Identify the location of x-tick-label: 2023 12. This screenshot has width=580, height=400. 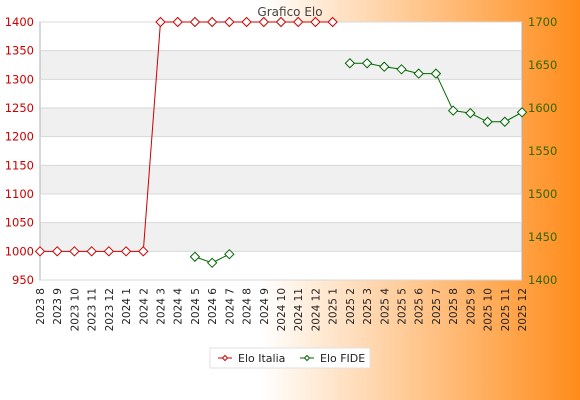
(110, 309).